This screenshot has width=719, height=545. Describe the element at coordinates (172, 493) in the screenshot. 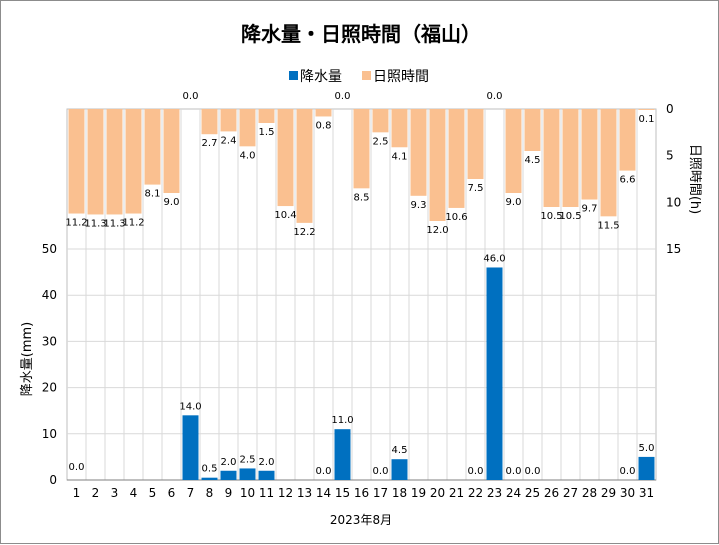

I see `x-tick-label: 6` at that location.